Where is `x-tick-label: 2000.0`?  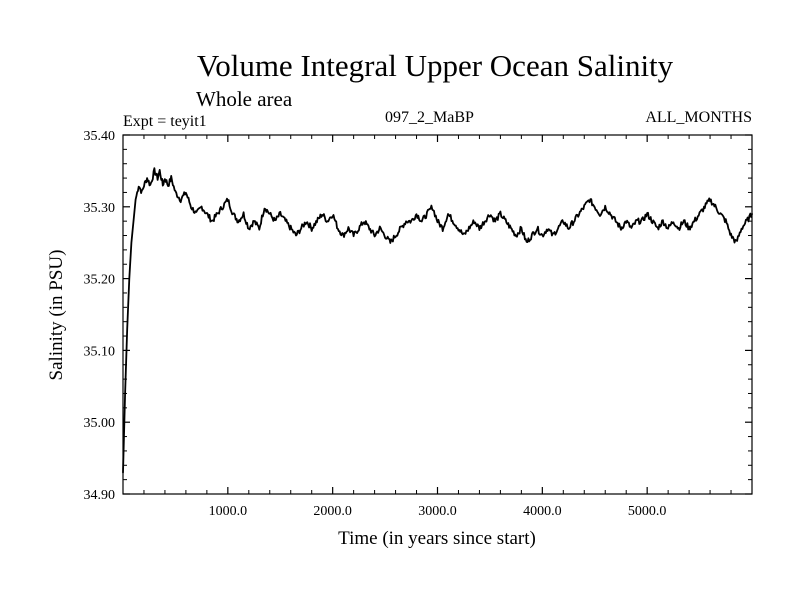
x-tick-label: 2000.0 is located at coordinates (332, 511).